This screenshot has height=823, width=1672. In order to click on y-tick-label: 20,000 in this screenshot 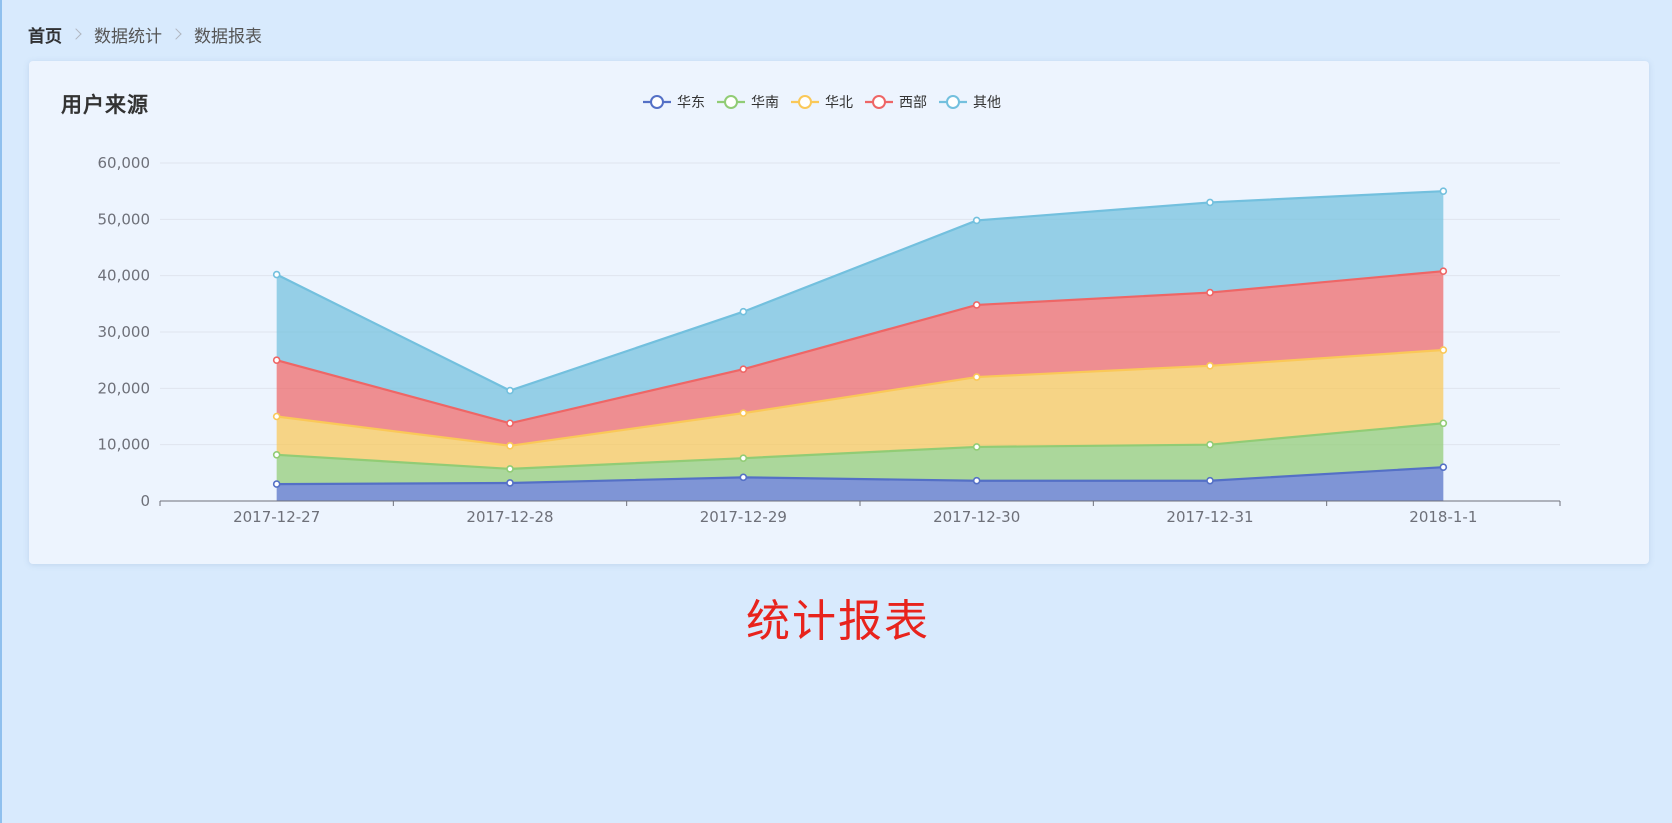, I will do `click(124, 388)`.